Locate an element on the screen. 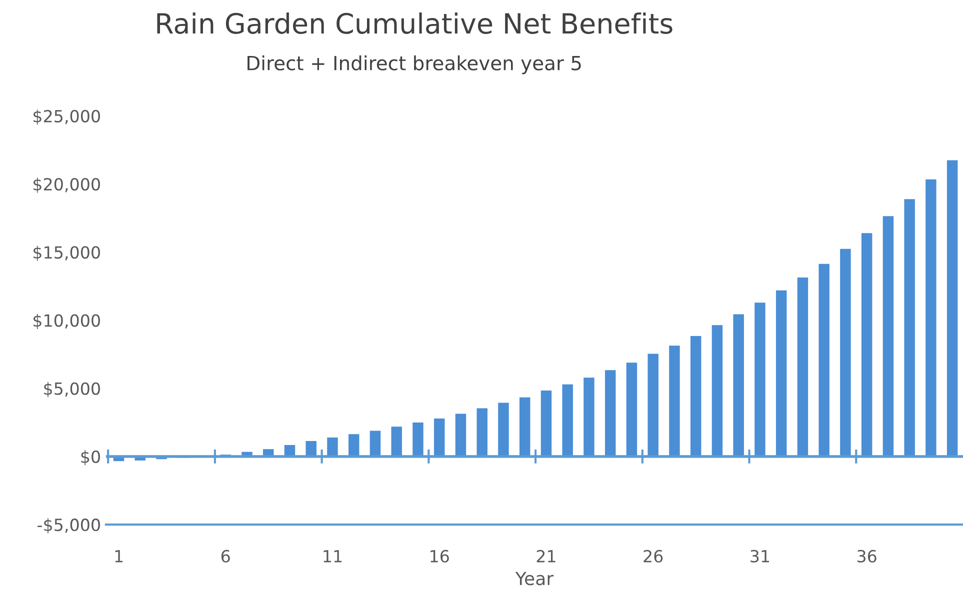  y-tick-label: -$5,000 is located at coordinates (69, 526).